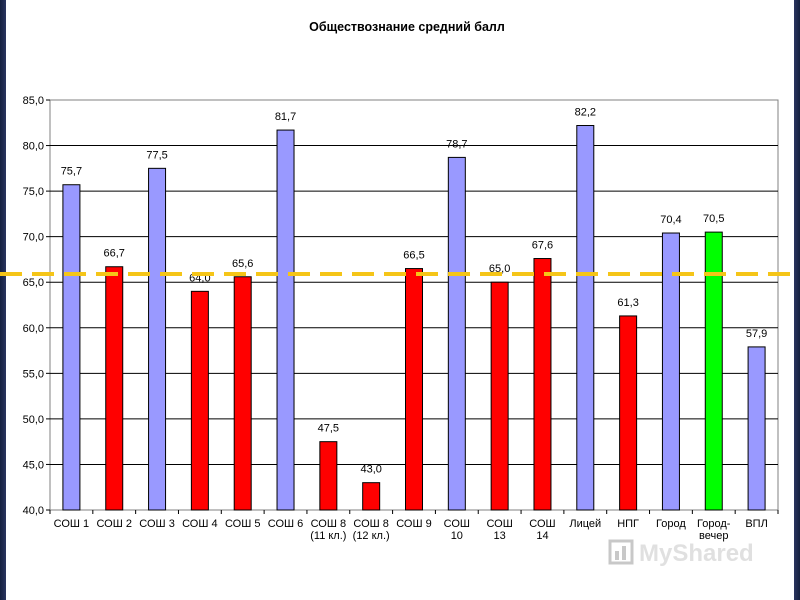  What do you see at coordinates (33, 238) in the screenshot?
I see `y-tick-label: 70,0` at bounding box center [33, 238].